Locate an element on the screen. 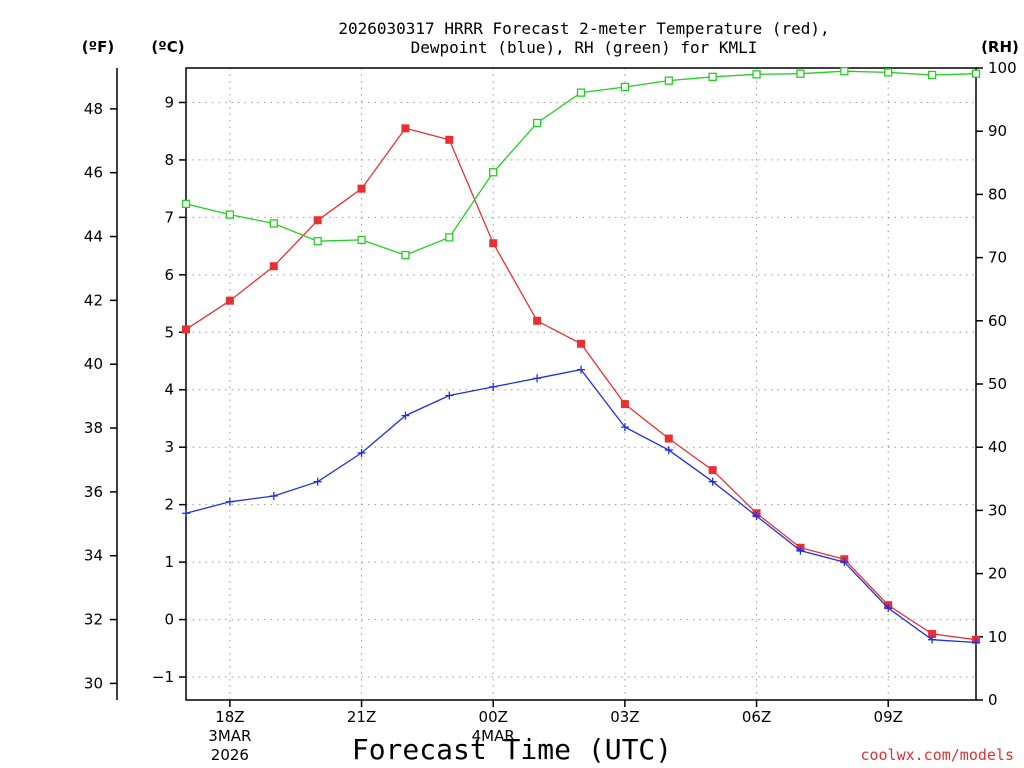 The width and height of the screenshot is (1024, 768). rh-tick-label: 10 is located at coordinates (997, 637).